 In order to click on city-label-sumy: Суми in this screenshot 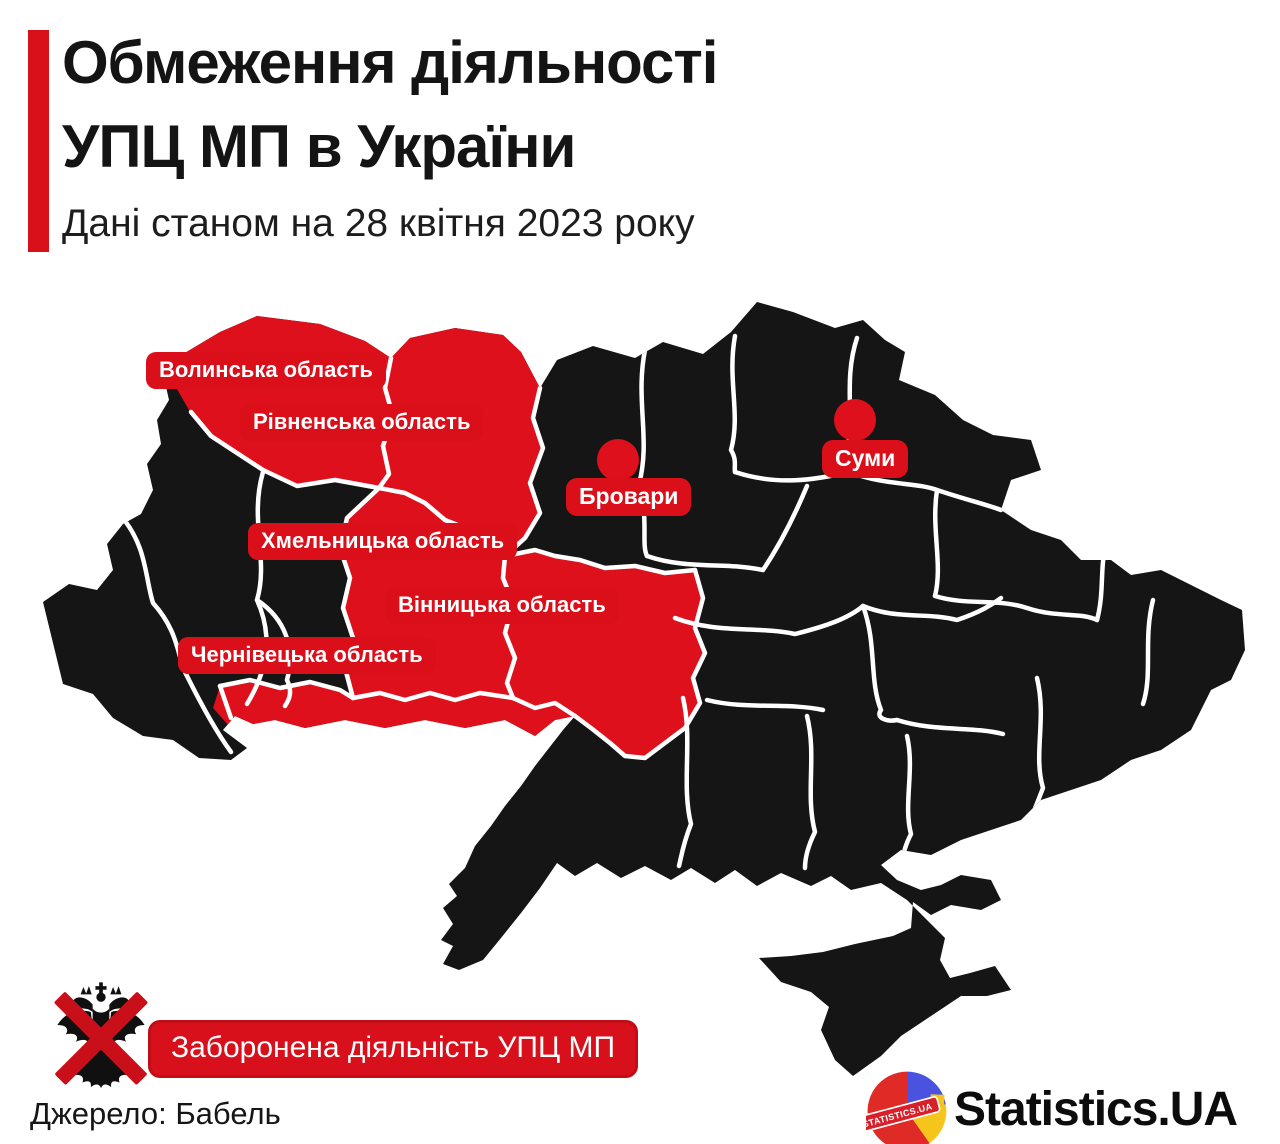, I will do `click(865, 459)`.